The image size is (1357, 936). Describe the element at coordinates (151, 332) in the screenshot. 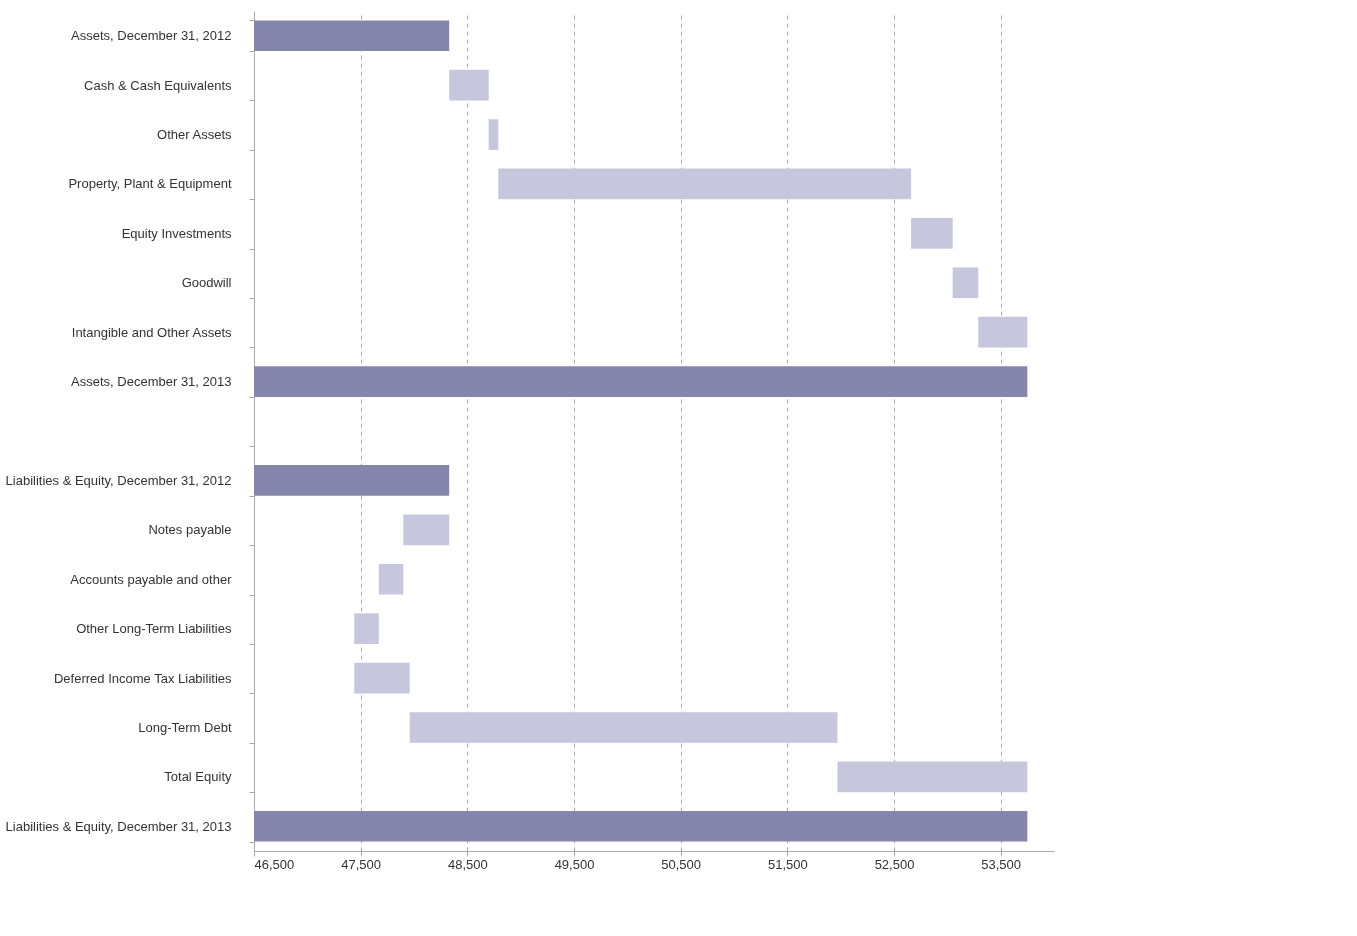

I see `y-tick-label: Intangible and Other Assets` at that location.